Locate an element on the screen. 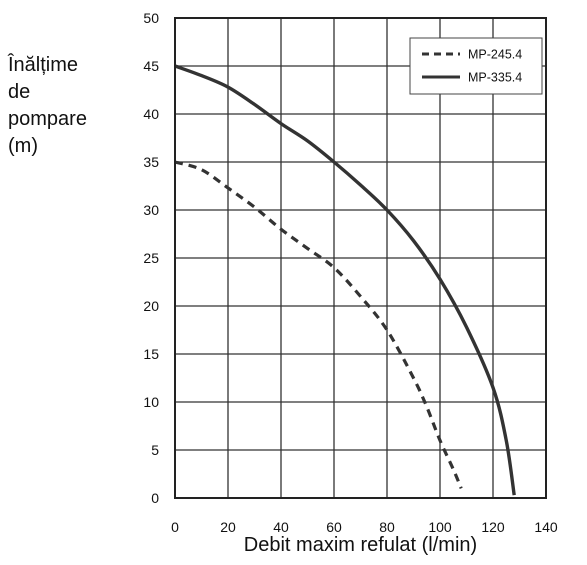  y-tick-label: 50 is located at coordinates (151, 18).